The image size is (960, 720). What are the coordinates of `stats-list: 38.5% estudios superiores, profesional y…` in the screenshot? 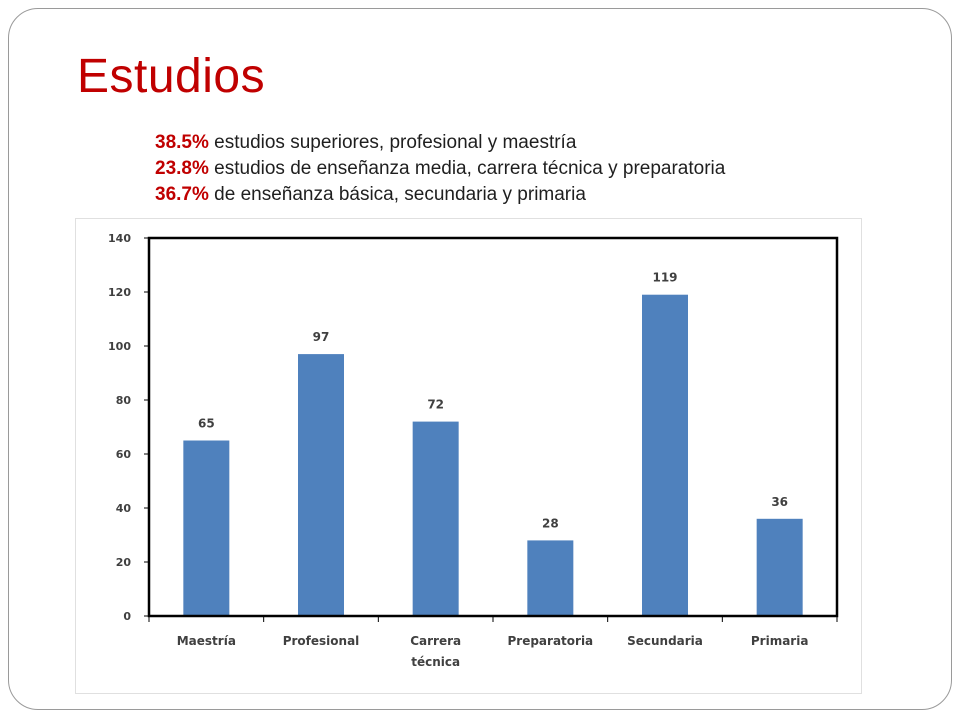 It's located at (440, 169).